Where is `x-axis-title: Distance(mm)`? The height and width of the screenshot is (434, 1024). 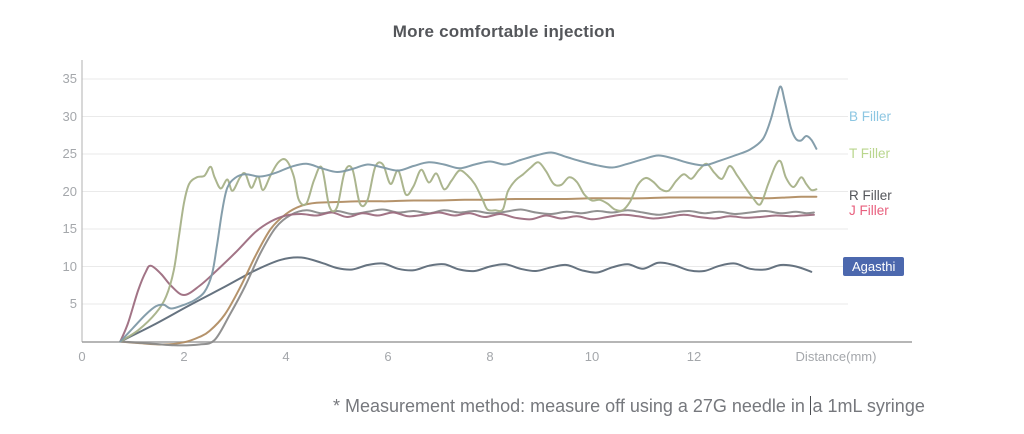 x-axis-title: Distance(mm) is located at coordinates (836, 356).